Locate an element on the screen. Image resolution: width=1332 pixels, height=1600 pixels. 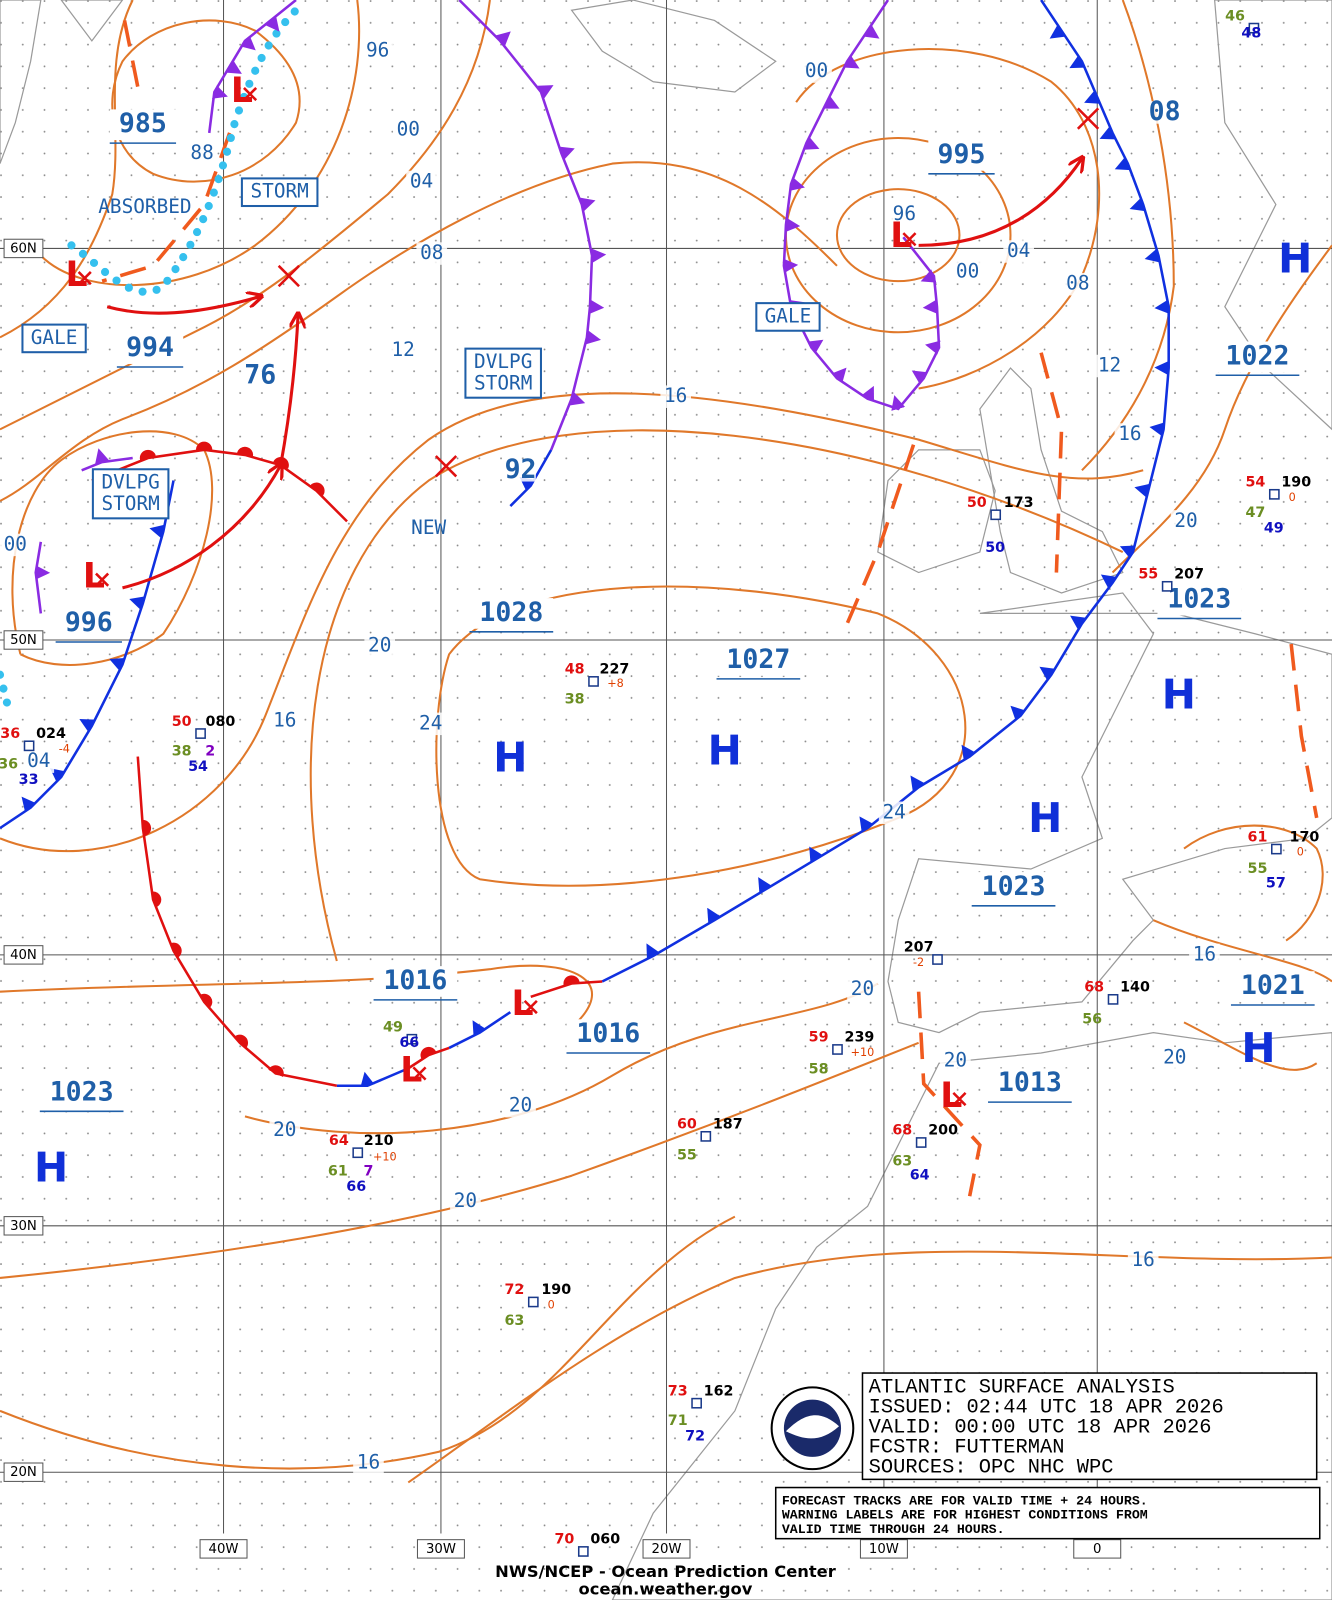
station-value: 239 is located at coordinates (860, 1038).